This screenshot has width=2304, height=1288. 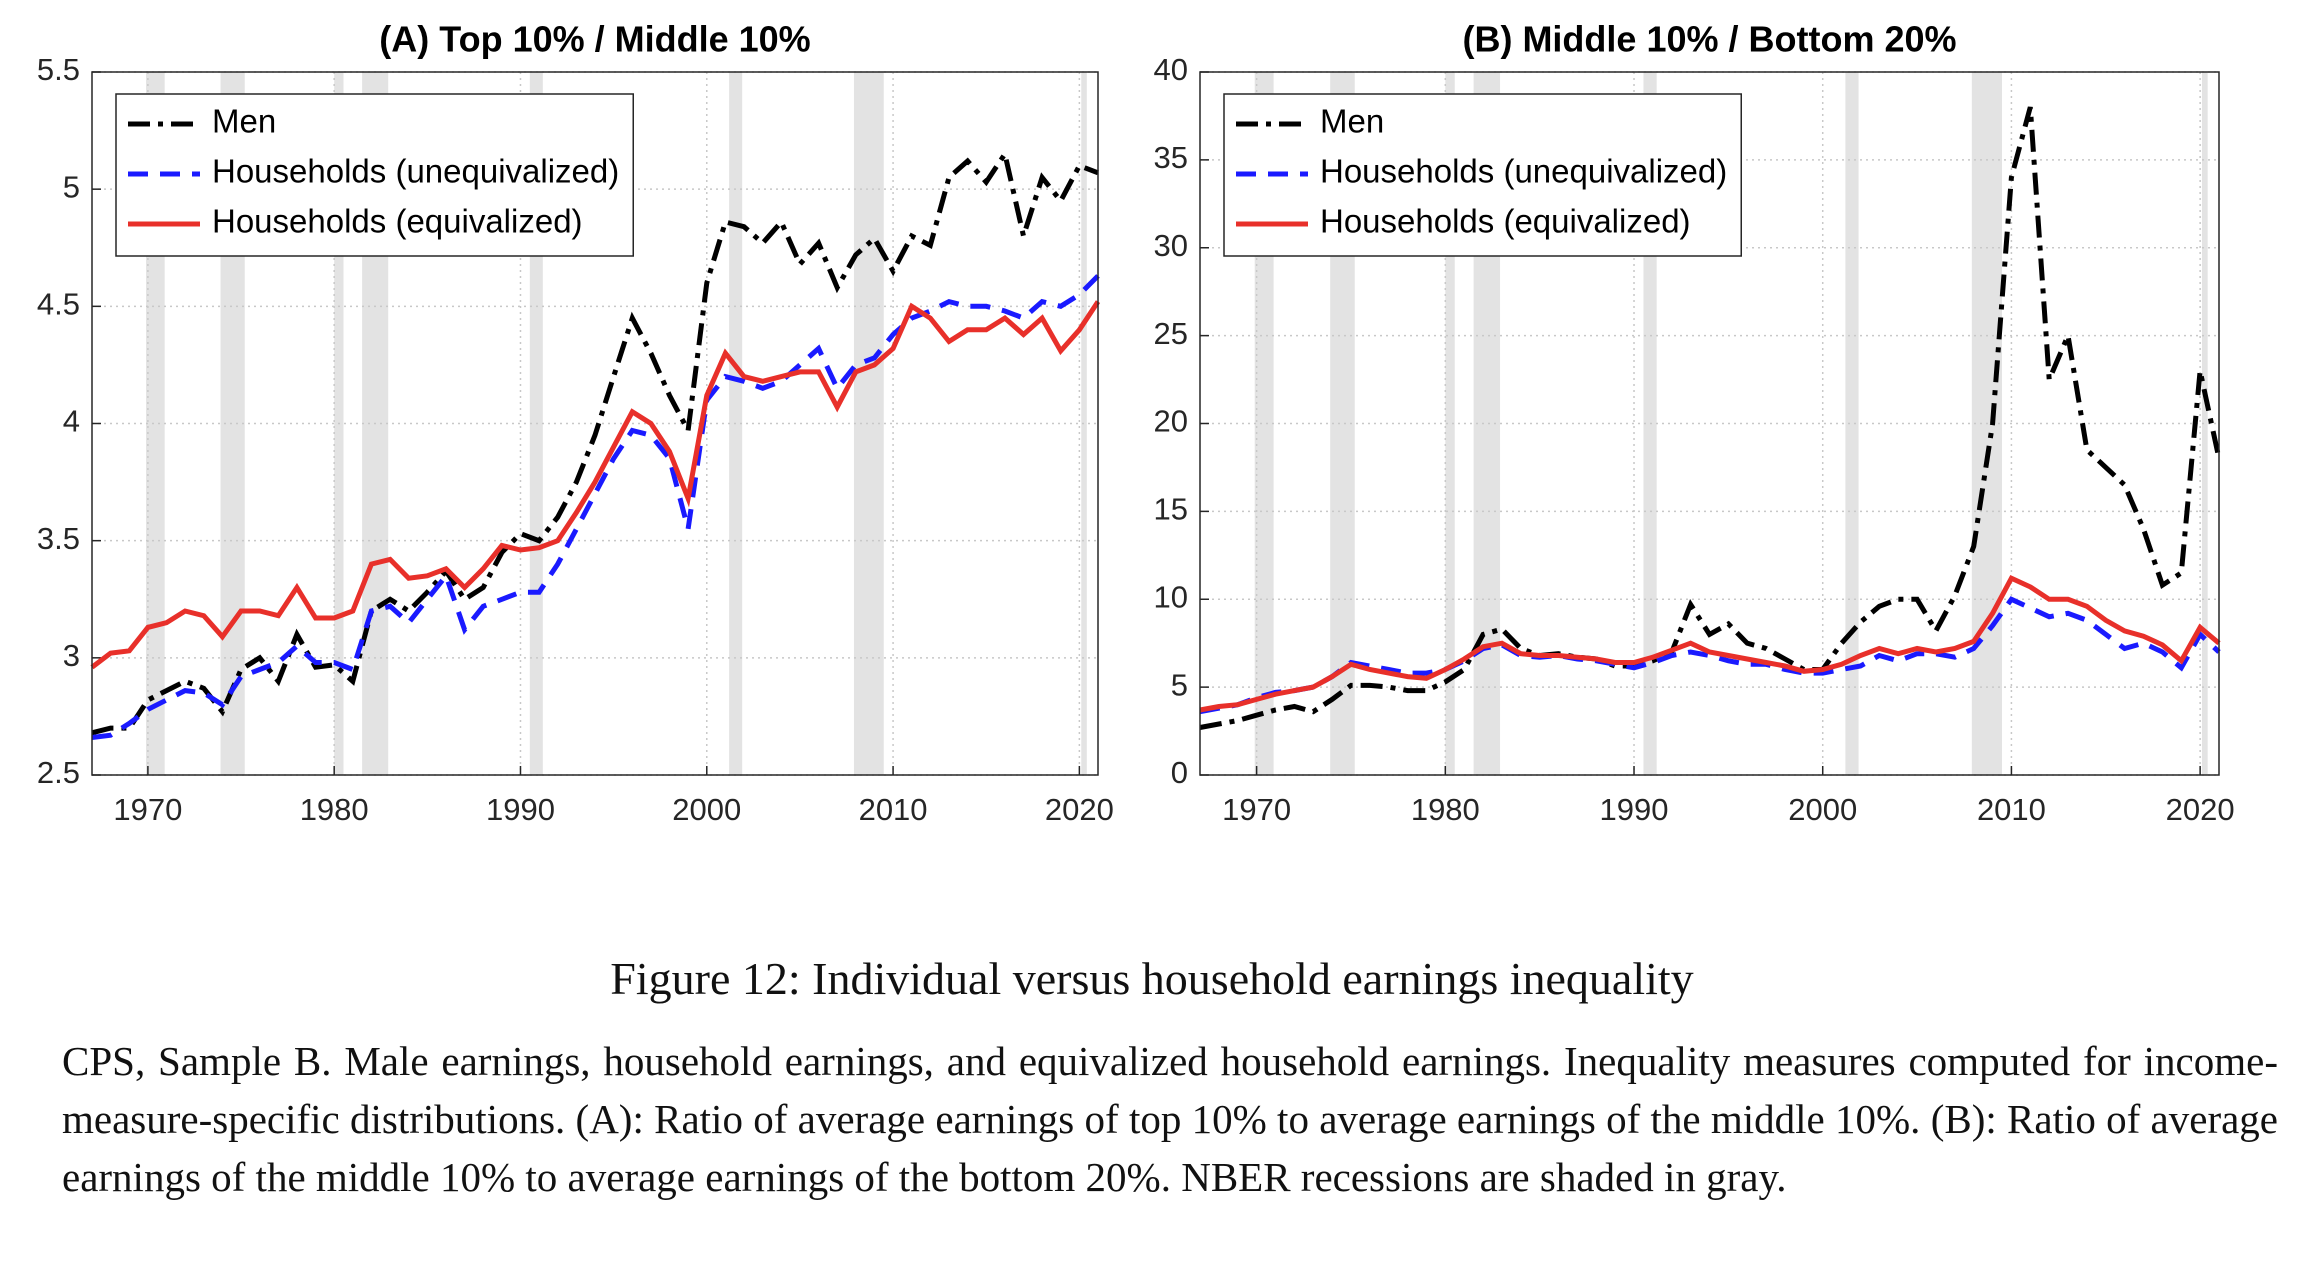 What do you see at coordinates (1709, 39) in the screenshot?
I see `chart-title: (B) Middle 10% / Bottom 20%` at bounding box center [1709, 39].